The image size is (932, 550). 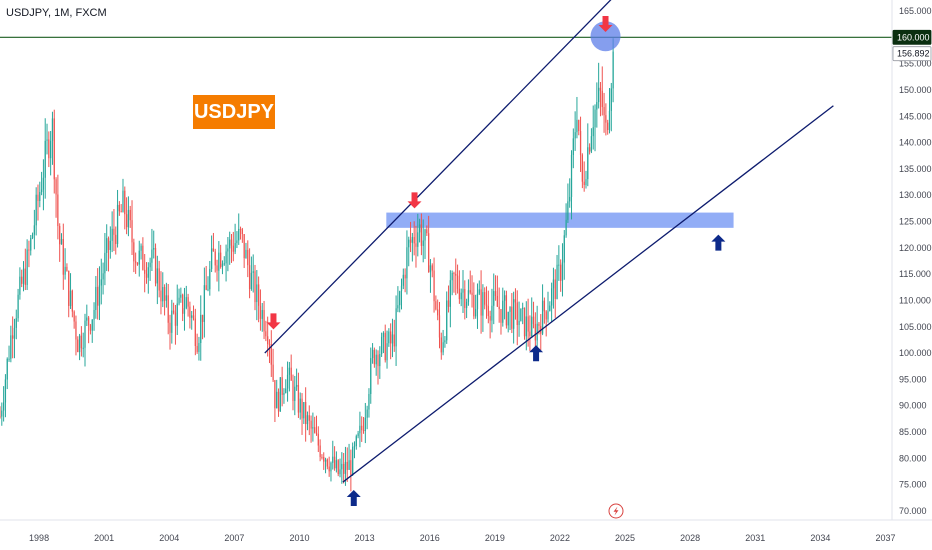 What do you see at coordinates (414, 200) in the screenshot?
I see `down-arrow-icon` at bounding box center [414, 200].